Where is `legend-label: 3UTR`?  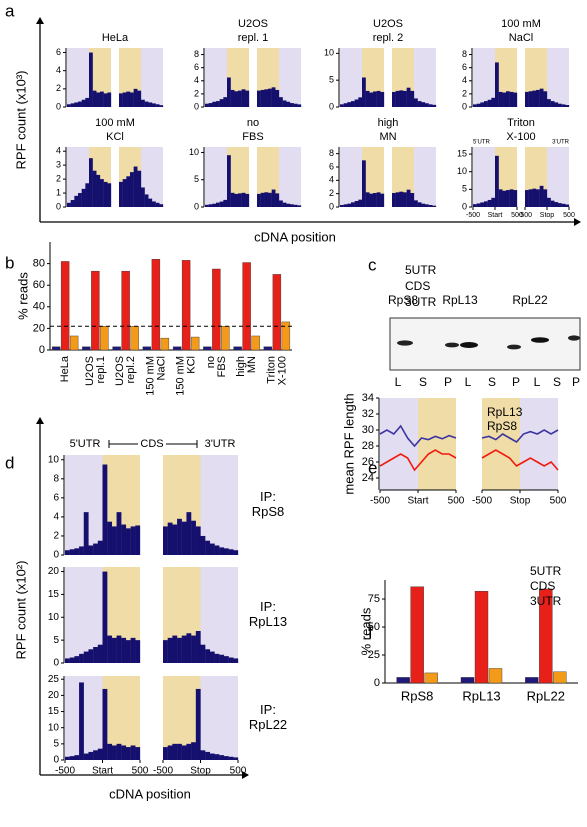
legend-label: 3UTR is located at coordinates (546, 601).